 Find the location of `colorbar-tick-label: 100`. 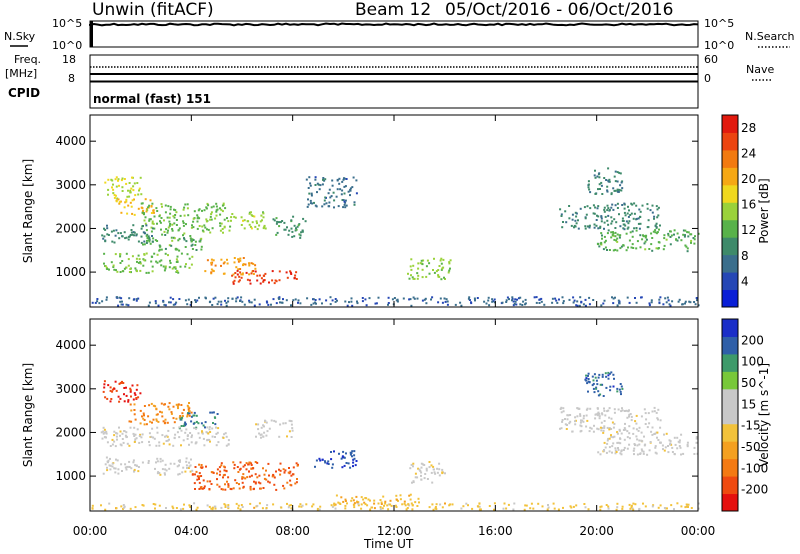

colorbar-tick-label: 100 is located at coordinates (752, 362).